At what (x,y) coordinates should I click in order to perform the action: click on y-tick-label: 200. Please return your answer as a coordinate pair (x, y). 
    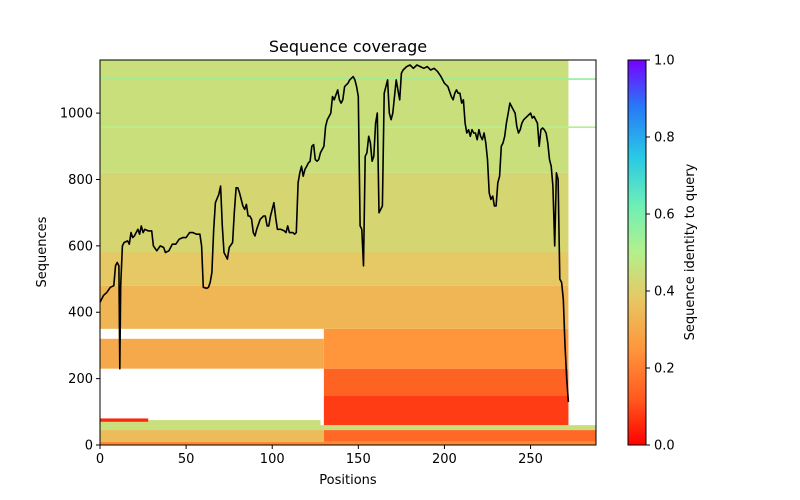
    Looking at the image, I should click on (80, 379).